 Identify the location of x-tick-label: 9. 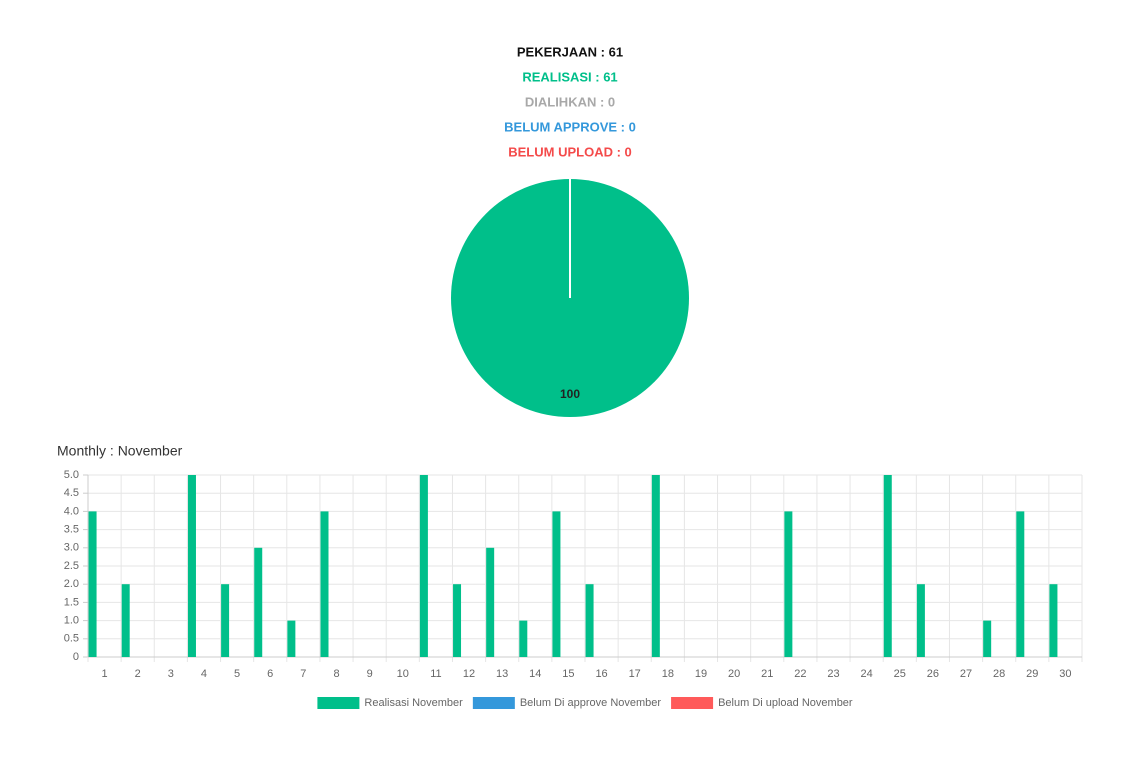
(370, 674).